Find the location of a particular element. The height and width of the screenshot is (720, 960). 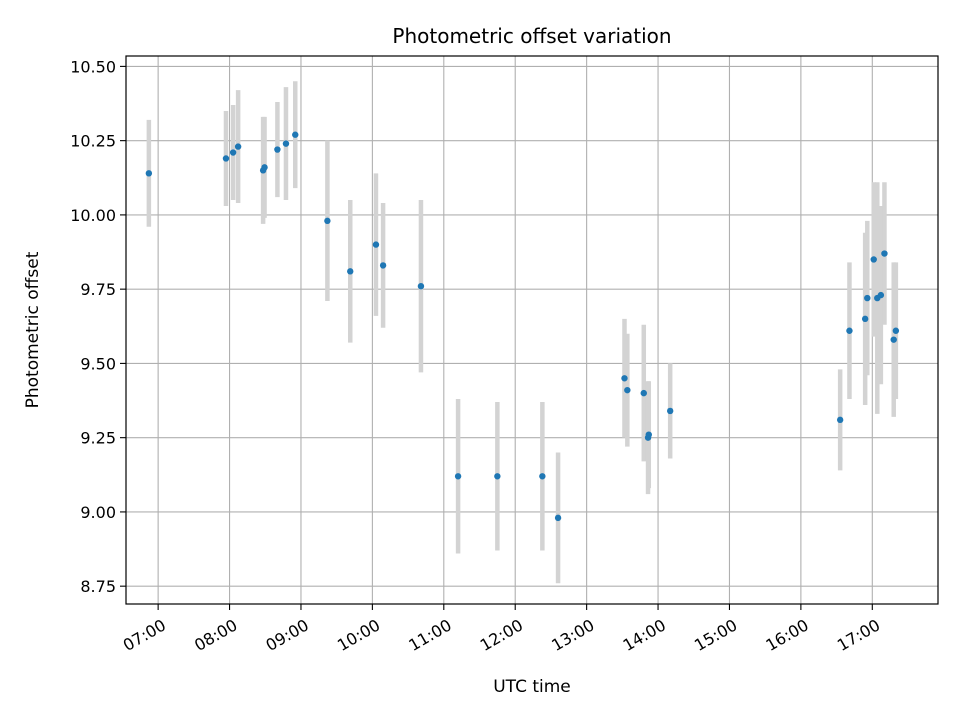

y-tick-label: 9.50 is located at coordinates (98, 363).